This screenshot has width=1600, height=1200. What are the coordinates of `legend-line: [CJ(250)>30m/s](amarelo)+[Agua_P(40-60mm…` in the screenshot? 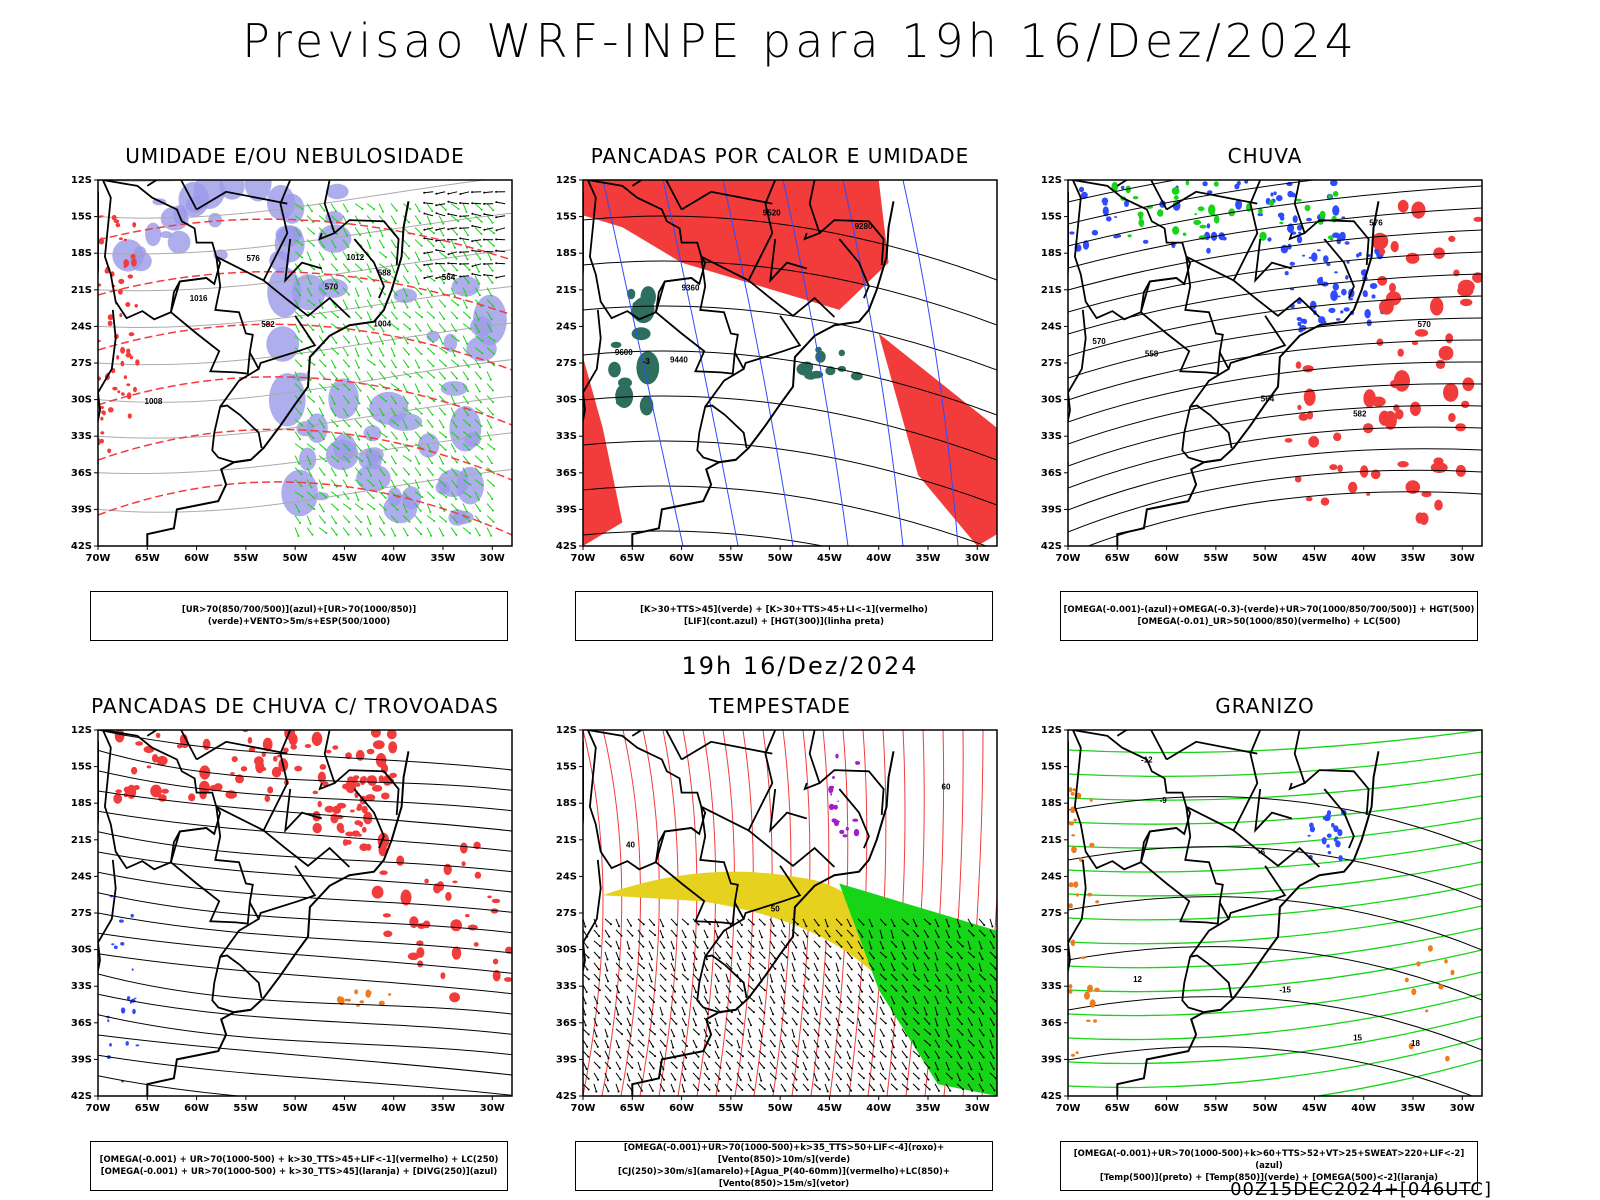 It's located at (784, 1178).